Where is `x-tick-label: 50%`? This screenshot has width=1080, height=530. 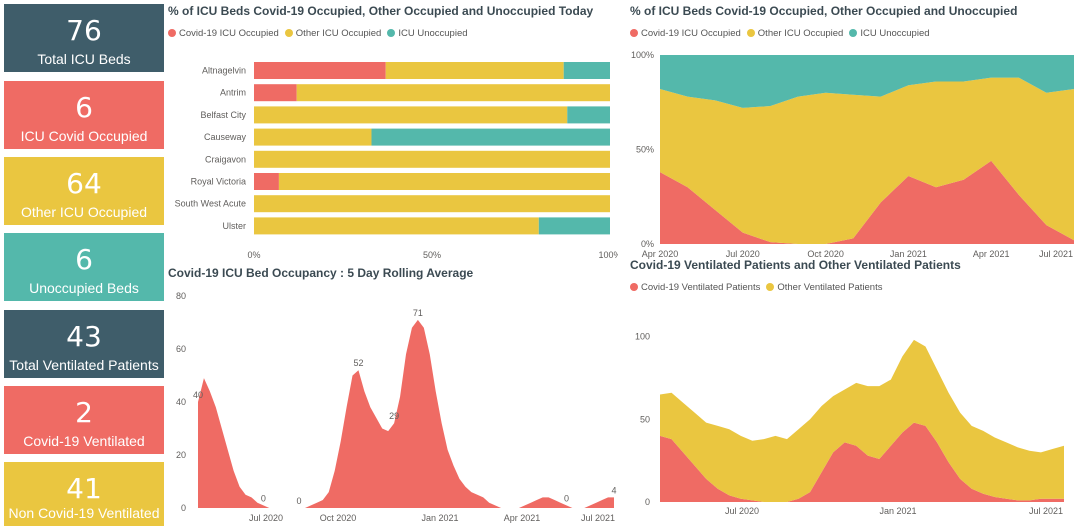 x-tick-label: 50% is located at coordinates (432, 255).